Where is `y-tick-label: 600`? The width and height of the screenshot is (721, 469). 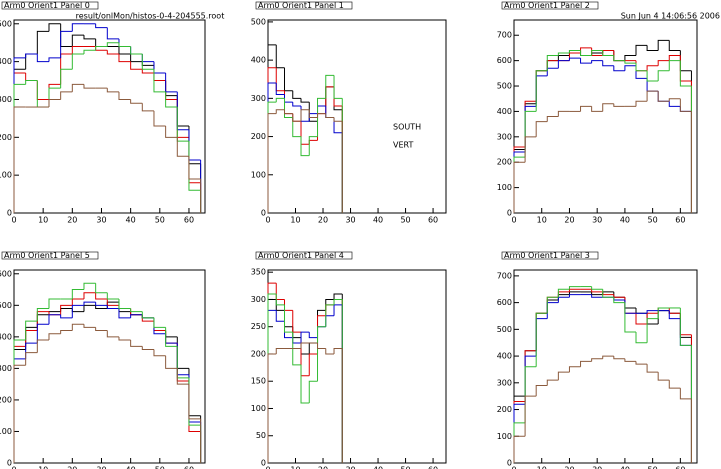 y-tick-label: 600 is located at coordinates (504, 302).